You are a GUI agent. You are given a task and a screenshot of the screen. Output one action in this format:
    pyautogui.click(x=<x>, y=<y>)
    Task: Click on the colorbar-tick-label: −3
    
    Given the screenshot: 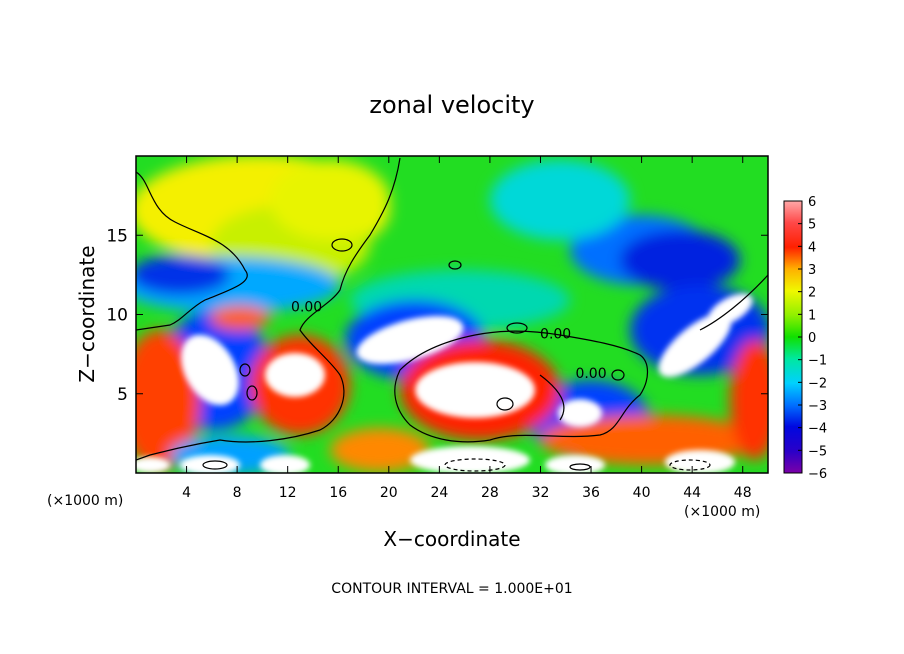 What is the action you would take?
    pyautogui.click(x=817, y=406)
    